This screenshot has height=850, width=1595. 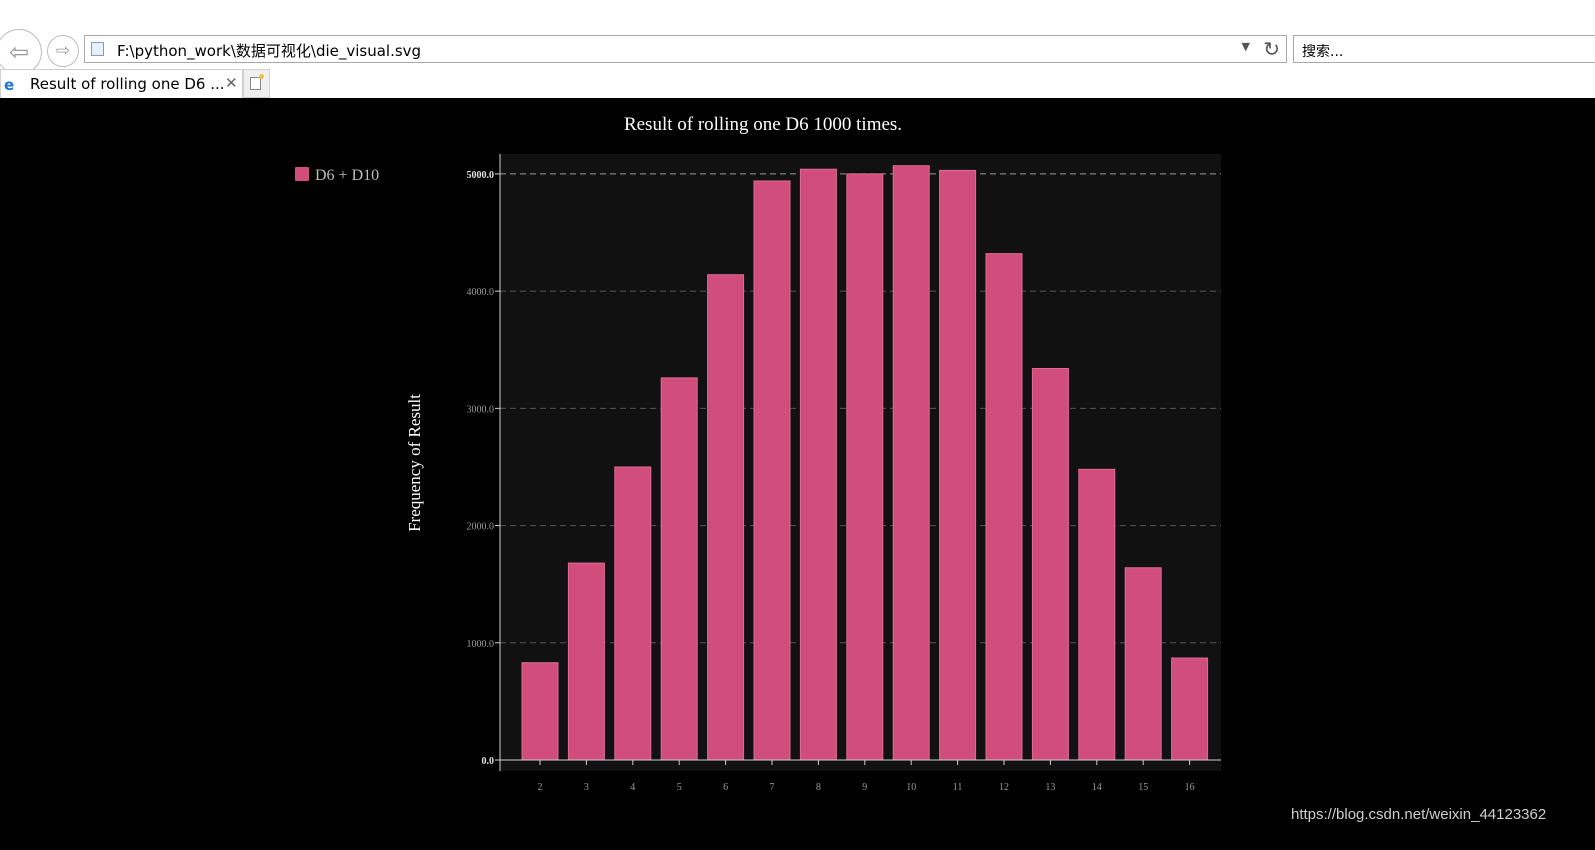 I want to click on new-tab-button, so click(x=256, y=83).